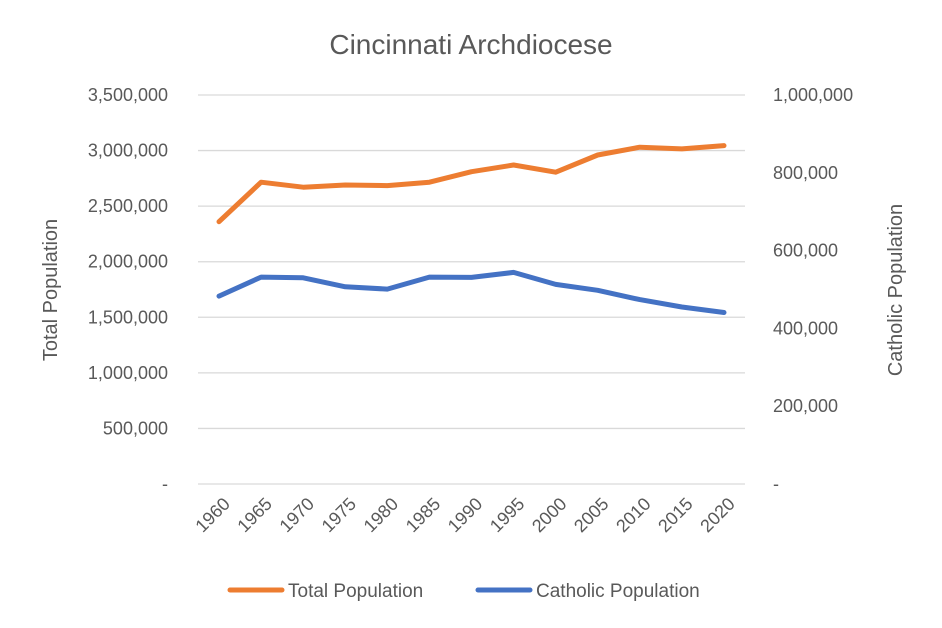  I want to click on x-tick-label: 2020, so click(717, 515).